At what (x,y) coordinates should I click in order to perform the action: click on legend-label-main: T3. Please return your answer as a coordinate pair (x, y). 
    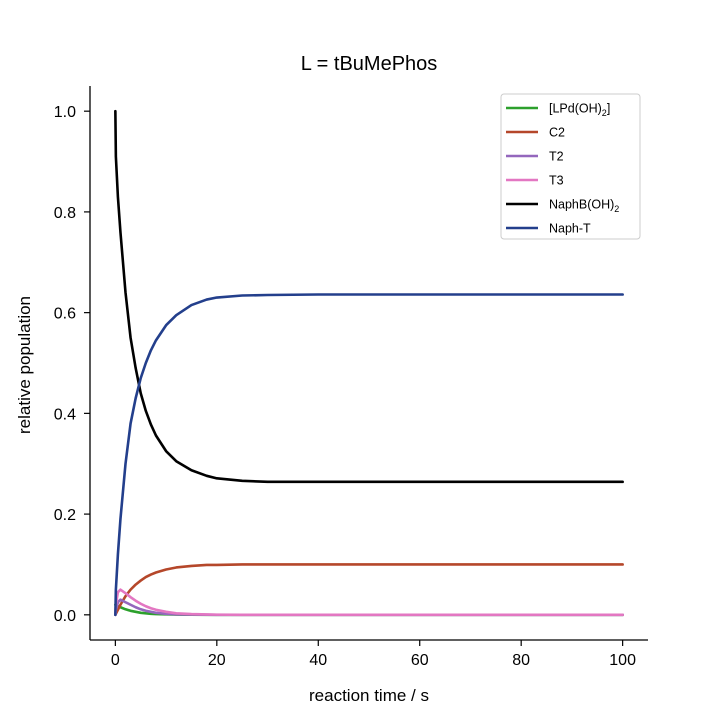
    Looking at the image, I should click on (556, 181).